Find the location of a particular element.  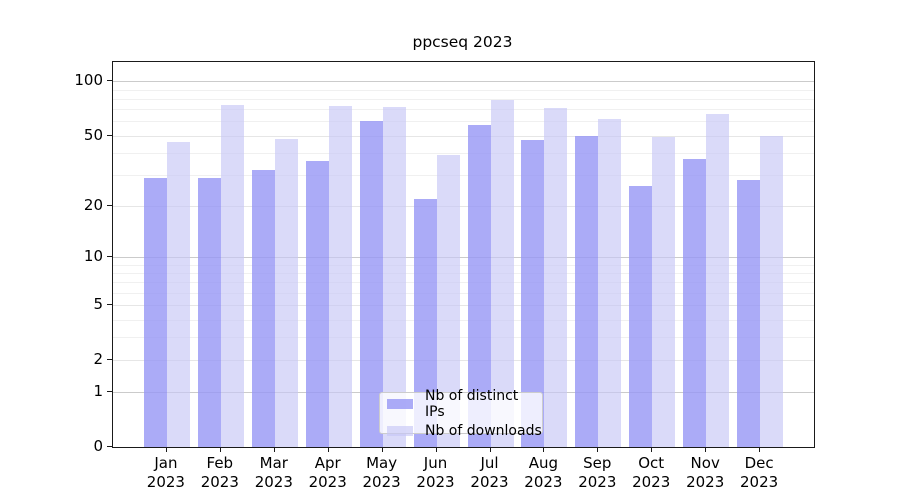

xtick-mark-jul-2023 is located at coordinates (490, 449).